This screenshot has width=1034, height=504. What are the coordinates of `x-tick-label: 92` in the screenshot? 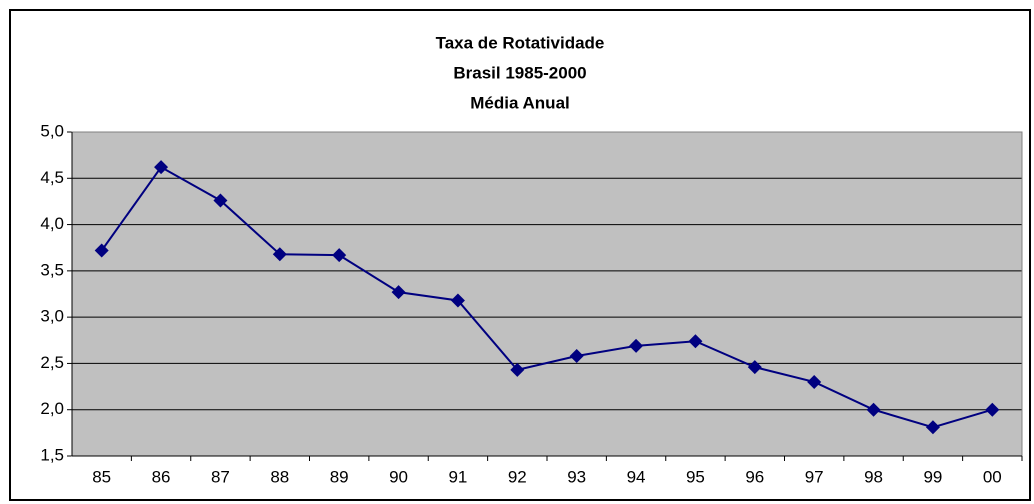 It's located at (517, 476).